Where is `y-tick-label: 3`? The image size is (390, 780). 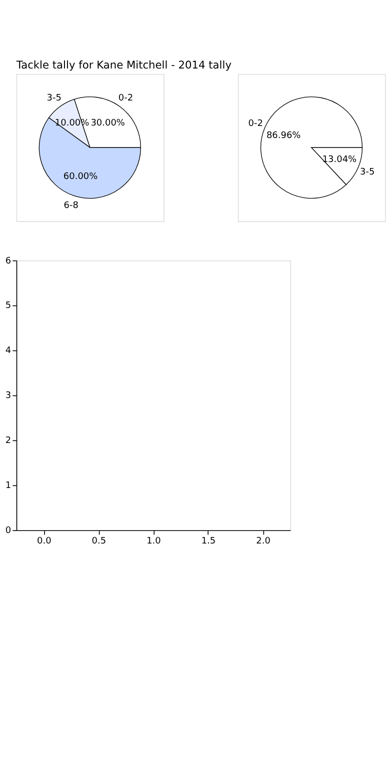
y-tick-label: 3 is located at coordinates (8, 396).